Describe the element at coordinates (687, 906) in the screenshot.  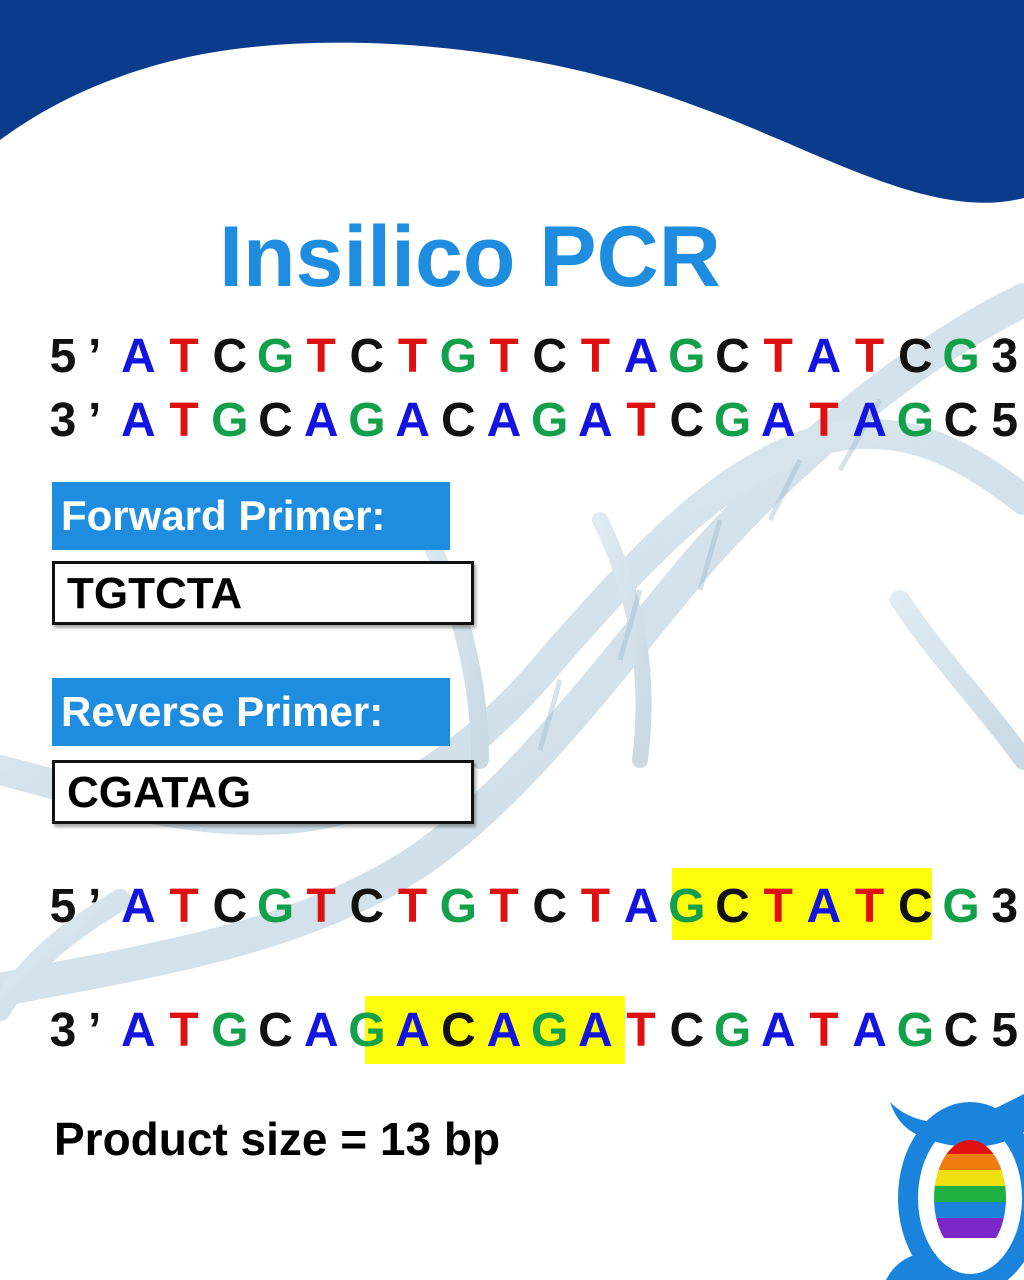
I see `nucleotide-14: G` at that location.